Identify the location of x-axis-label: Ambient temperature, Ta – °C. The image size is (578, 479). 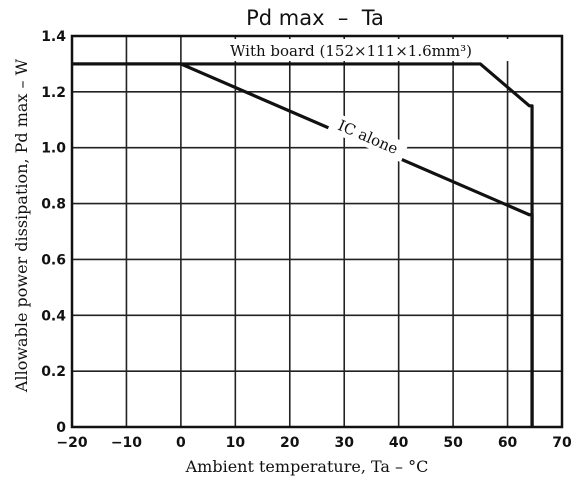
(307, 466).